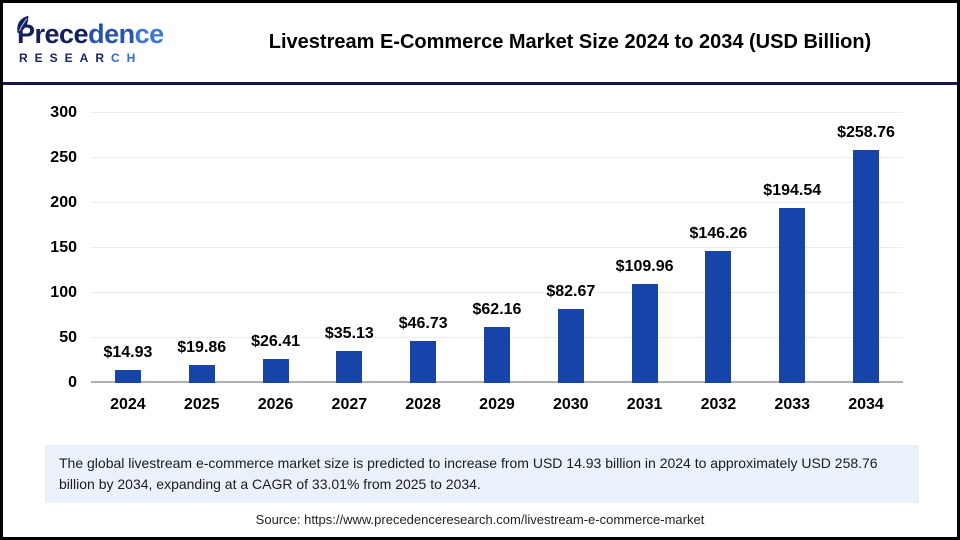 The height and width of the screenshot is (540, 960). I want to click on bar-group: $258.76 2034, so click(866, 263).